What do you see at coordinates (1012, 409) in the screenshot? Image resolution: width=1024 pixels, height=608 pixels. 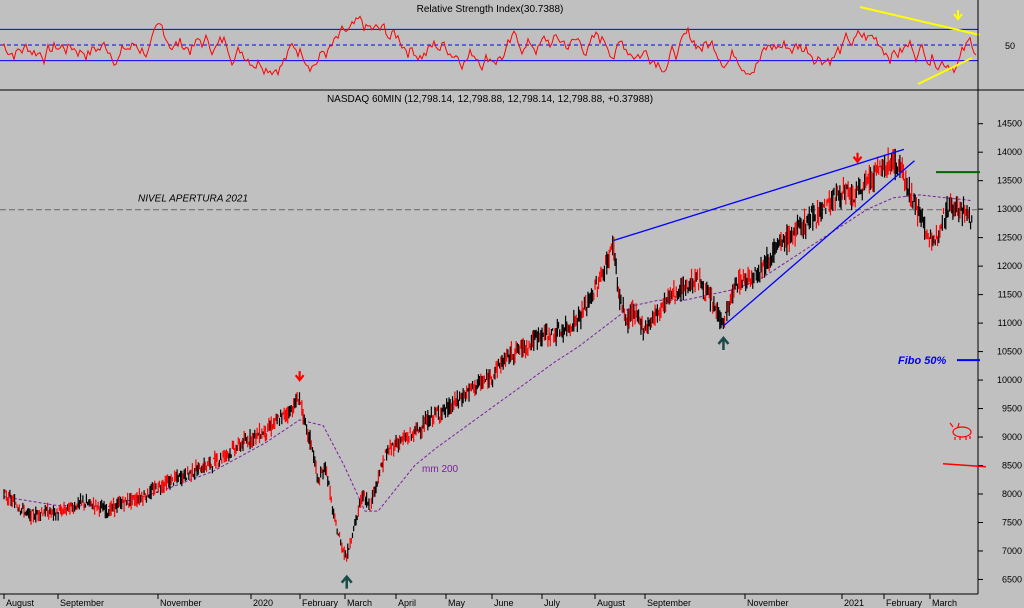 I see `y-tick-label: 9500` at bounding box center [1012, 409].